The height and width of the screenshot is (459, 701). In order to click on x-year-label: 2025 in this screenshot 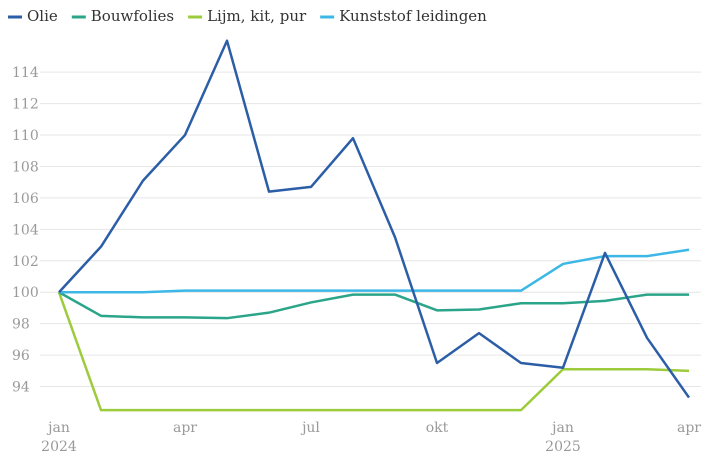, I will do `click(563, 447)`.